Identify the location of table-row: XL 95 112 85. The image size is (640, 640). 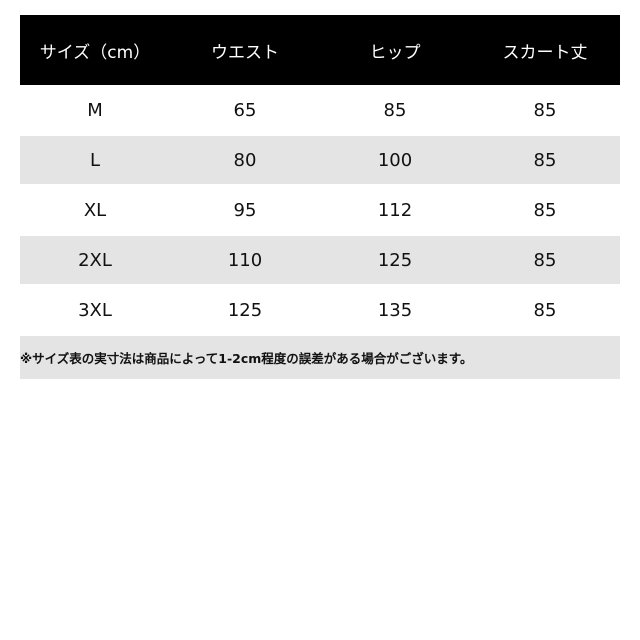
(320, 210).